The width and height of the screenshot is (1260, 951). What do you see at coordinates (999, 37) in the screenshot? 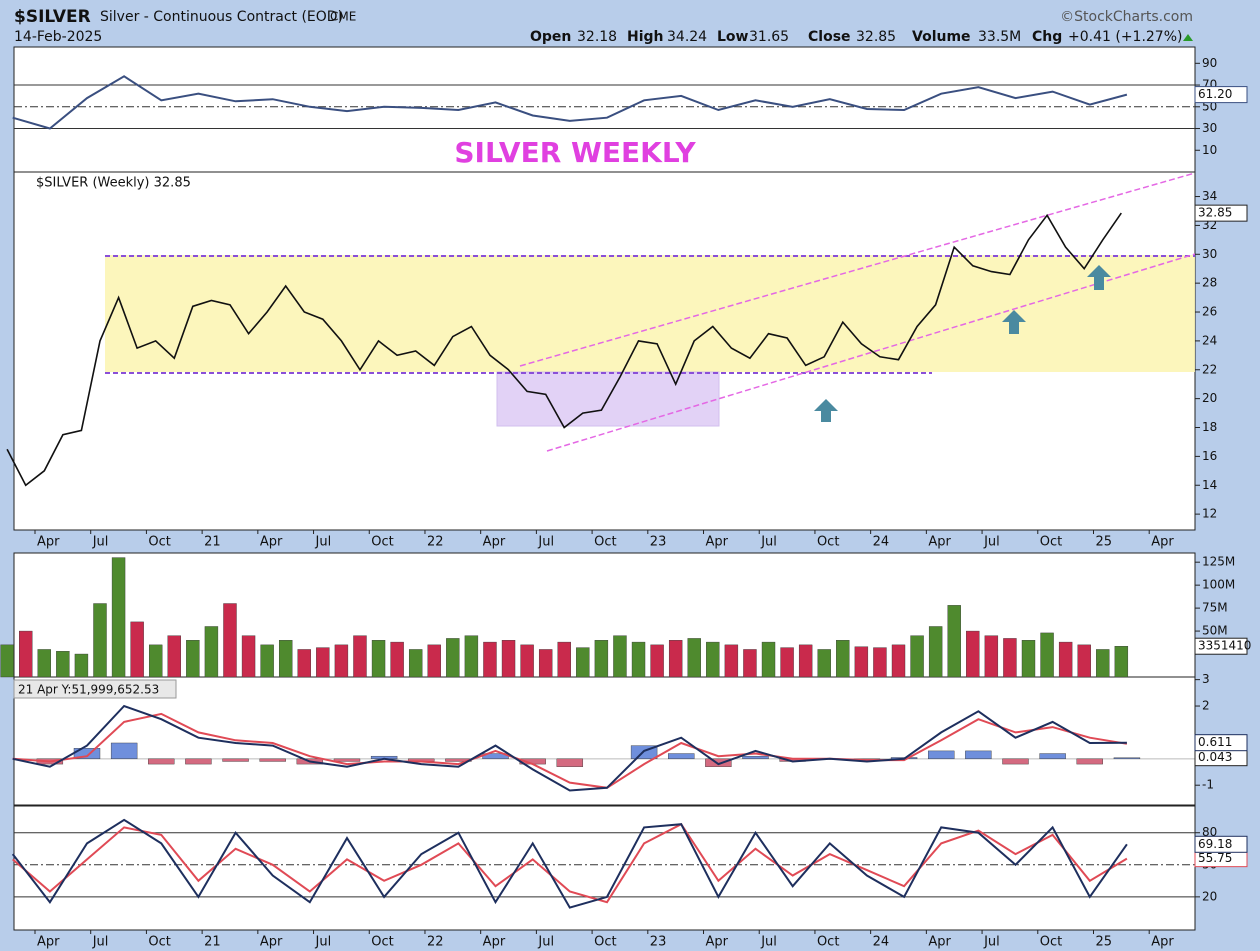
I see `stat-value: 33.5M` at bounding box center [999, 37].